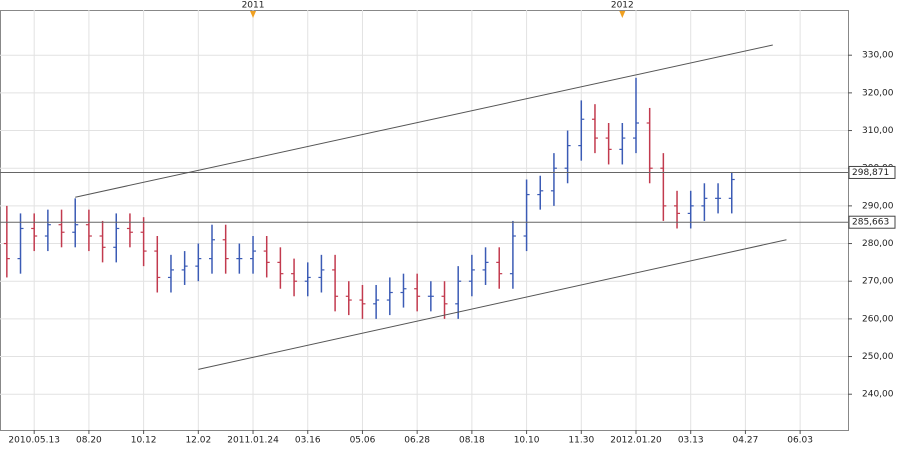 This screenshot has height=449, width=900. Describe the element at coordinates (878, 395) in the screenshot. I see `y-tick-label: 240,00` at that location.